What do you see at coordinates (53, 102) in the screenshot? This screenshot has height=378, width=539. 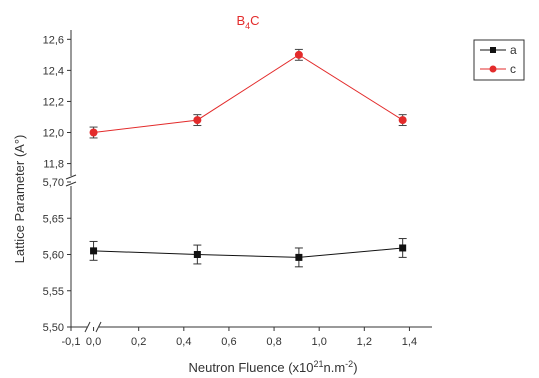 I see `y-tick-label: 12,2` at bounding box center [53, 102].